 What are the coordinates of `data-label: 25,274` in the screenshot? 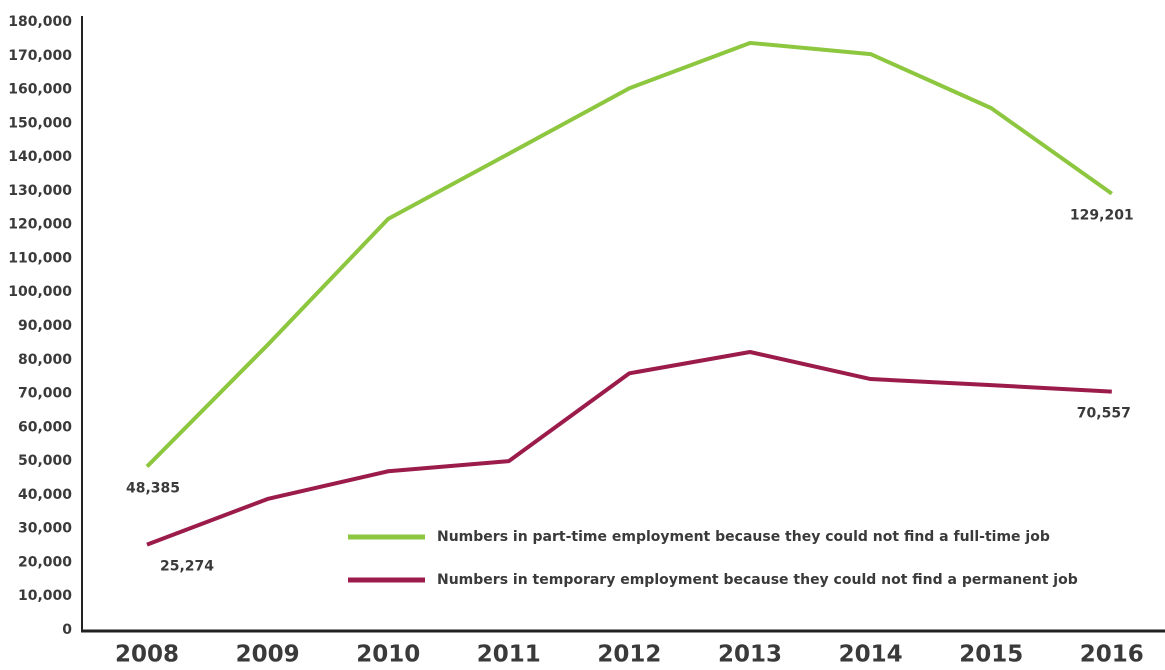 It's located at (187, 567).